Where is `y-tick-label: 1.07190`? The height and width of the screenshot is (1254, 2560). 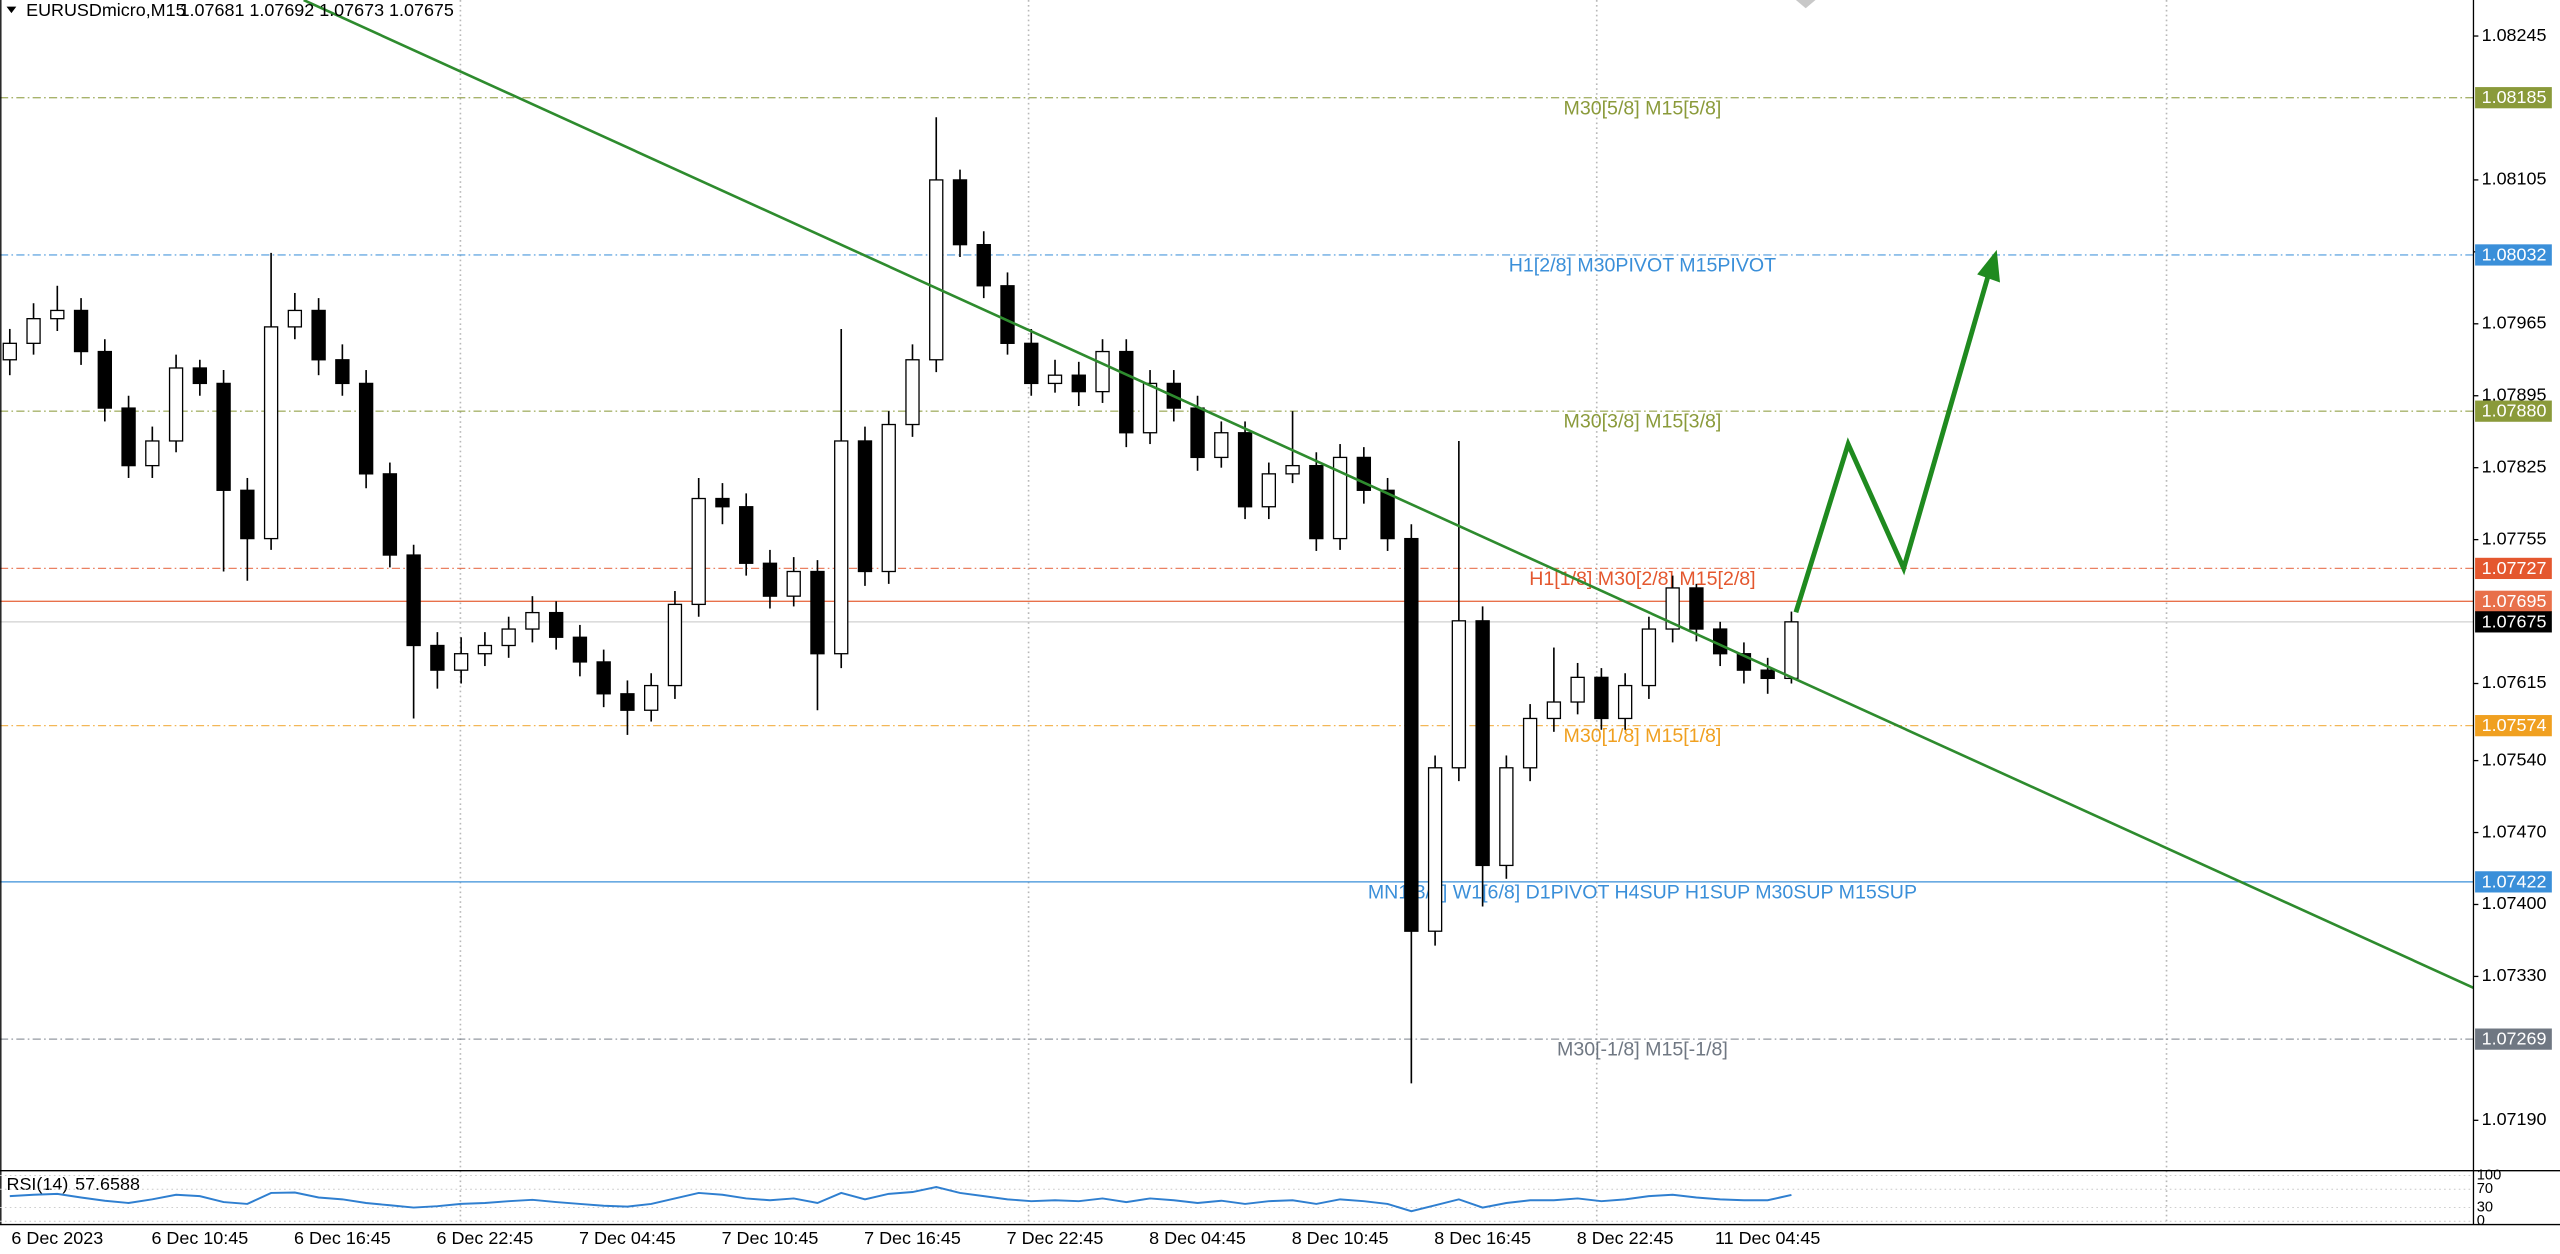
y-tick-label: 1.07190 is located at coordinates (2514, 1119).